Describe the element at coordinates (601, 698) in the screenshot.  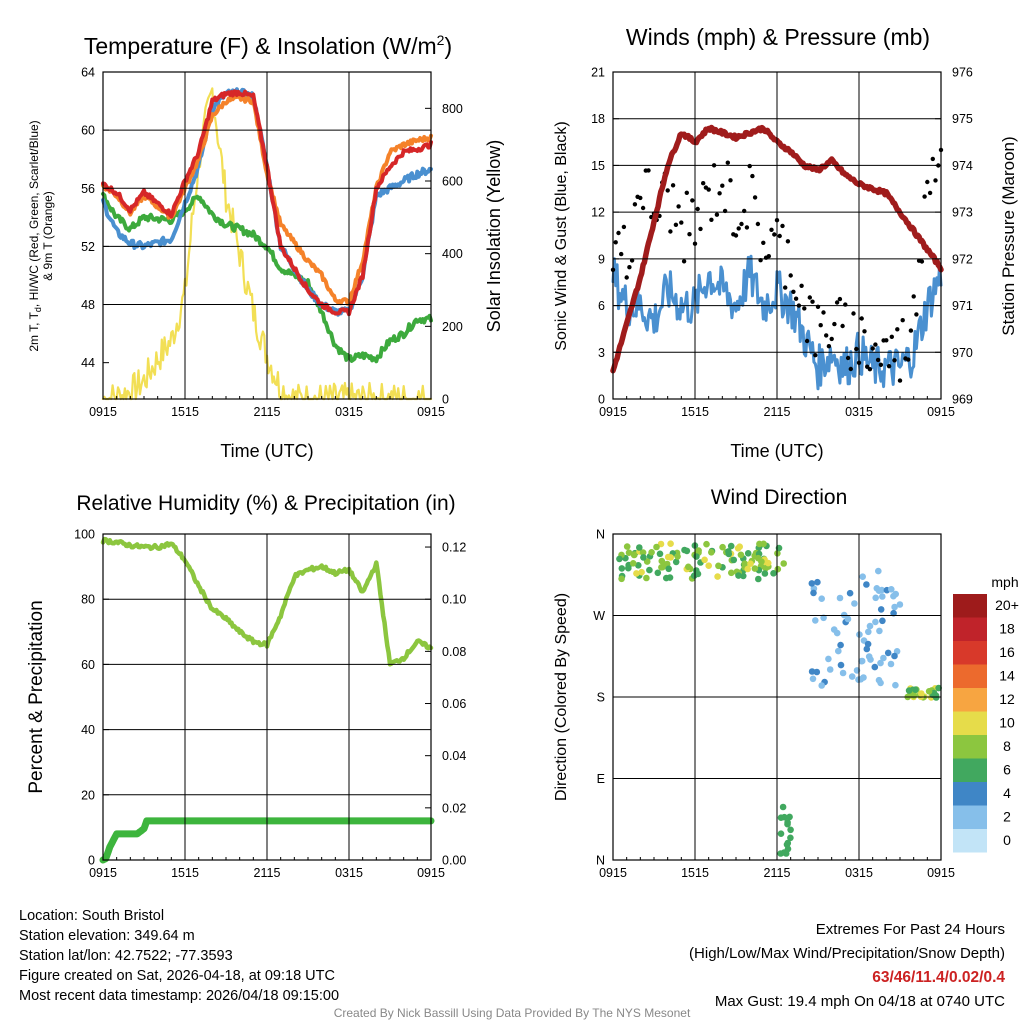
I see `y-tick-label: S` at that location.